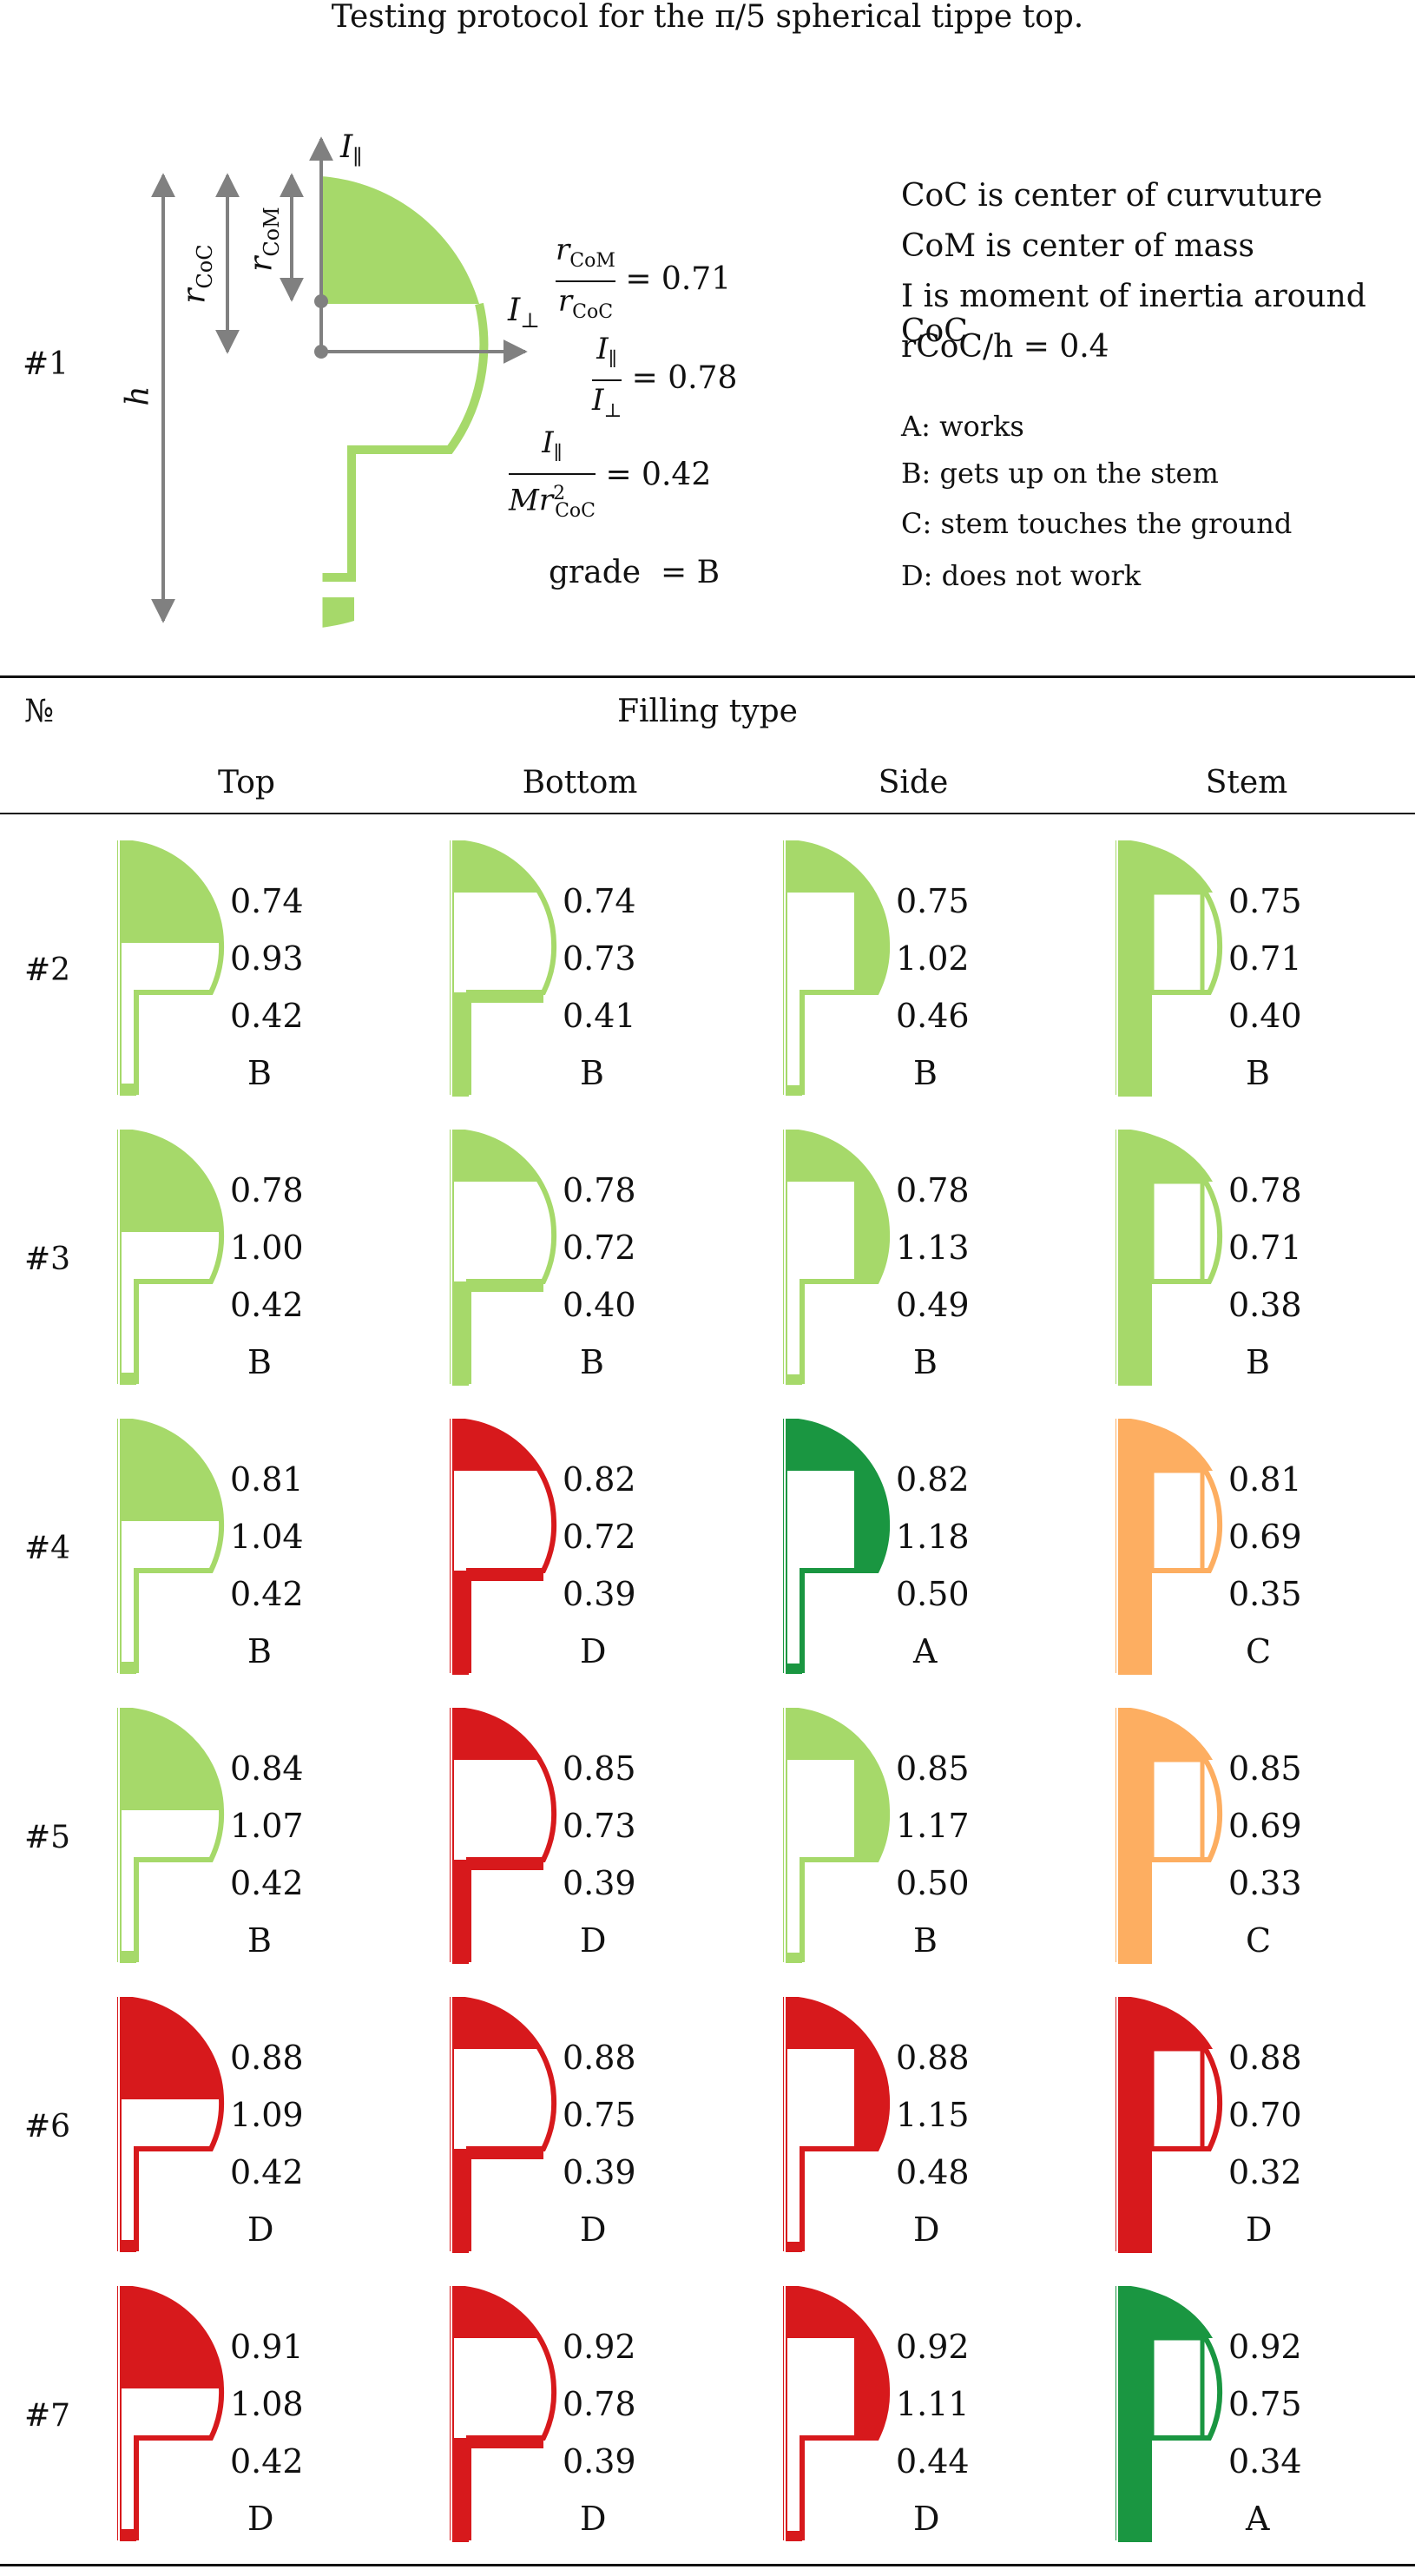  Describe the element at coordinates (933, 2172) in the screenshot. I see `ratio-ipar-mr2: 0.48` at that location.